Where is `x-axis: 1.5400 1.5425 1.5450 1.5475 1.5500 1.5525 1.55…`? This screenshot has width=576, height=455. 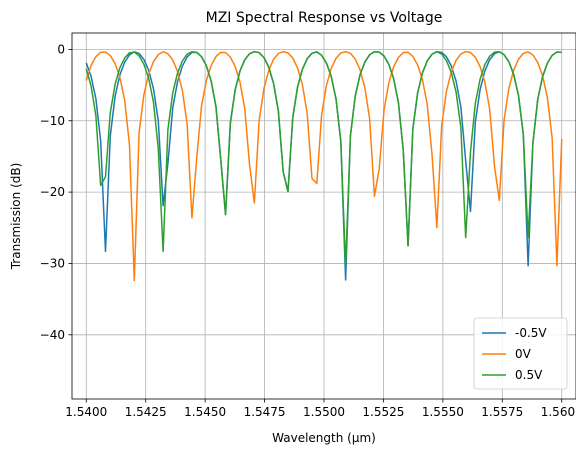 x-axis: 1.5400 1.5425 1.5450 1.5475 1.5500 1.5525 1.55… is located at coordinates (320, 409).